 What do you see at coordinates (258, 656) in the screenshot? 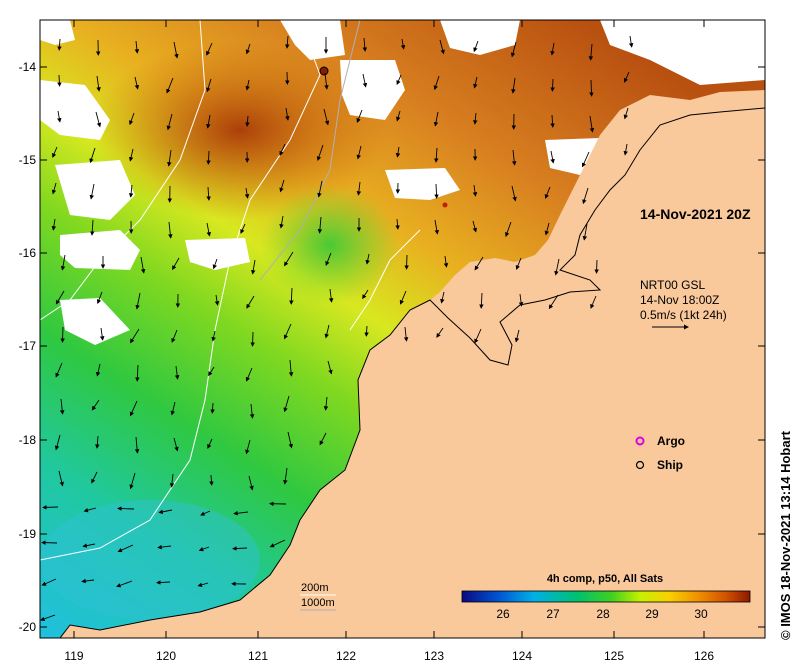
I see `lon-tick-label: 121` at bounding box center [258, 656].